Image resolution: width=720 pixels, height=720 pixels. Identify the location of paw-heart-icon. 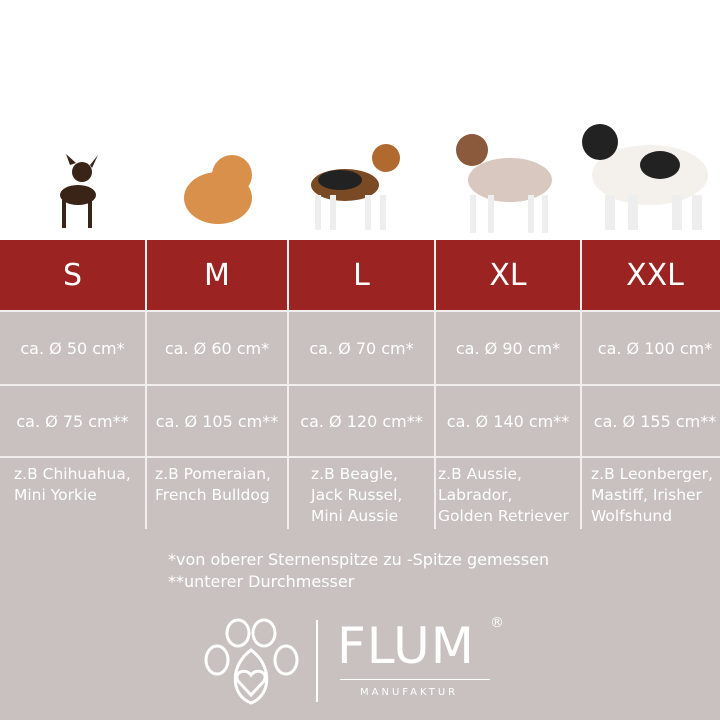
(251, 661).